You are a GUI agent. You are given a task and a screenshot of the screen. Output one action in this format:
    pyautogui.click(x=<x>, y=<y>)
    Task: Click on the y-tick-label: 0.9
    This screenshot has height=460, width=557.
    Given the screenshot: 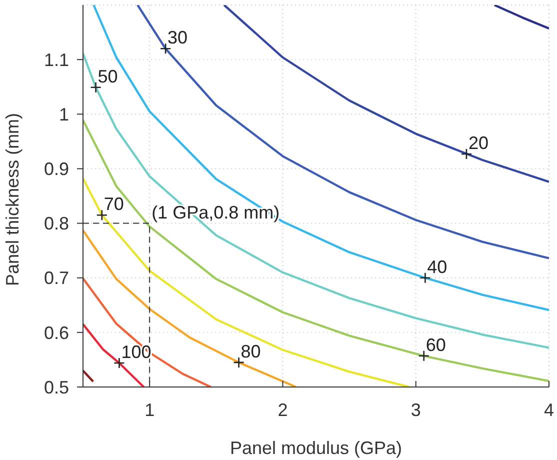 What is the action you would take?
    pyautogui.click(x=56, y=169)
    